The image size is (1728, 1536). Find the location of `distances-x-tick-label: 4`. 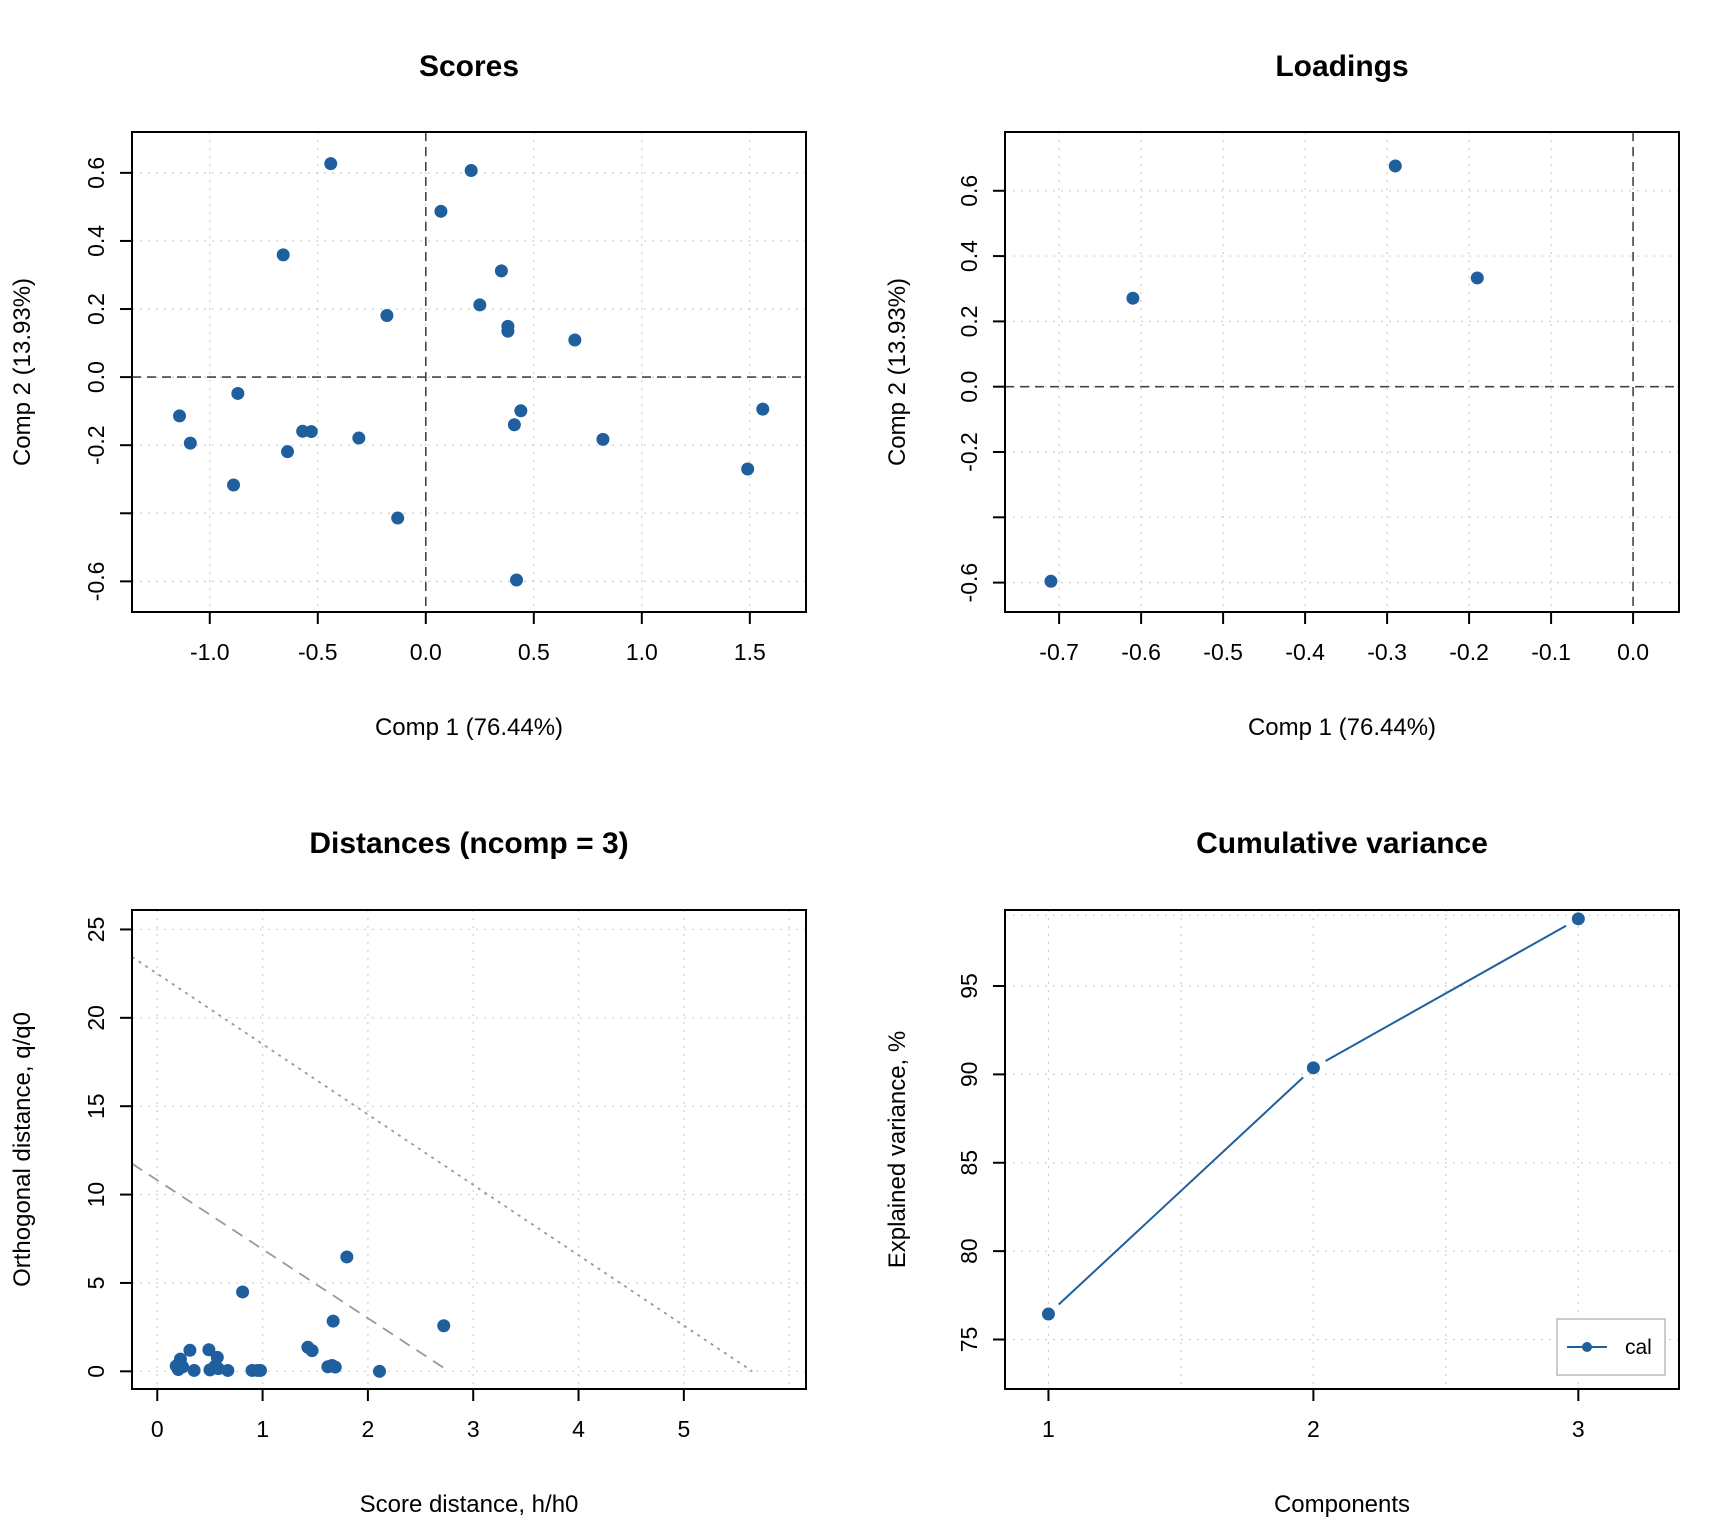

distances-x-tick-label: 4 is located at coordinates (578, 1429).